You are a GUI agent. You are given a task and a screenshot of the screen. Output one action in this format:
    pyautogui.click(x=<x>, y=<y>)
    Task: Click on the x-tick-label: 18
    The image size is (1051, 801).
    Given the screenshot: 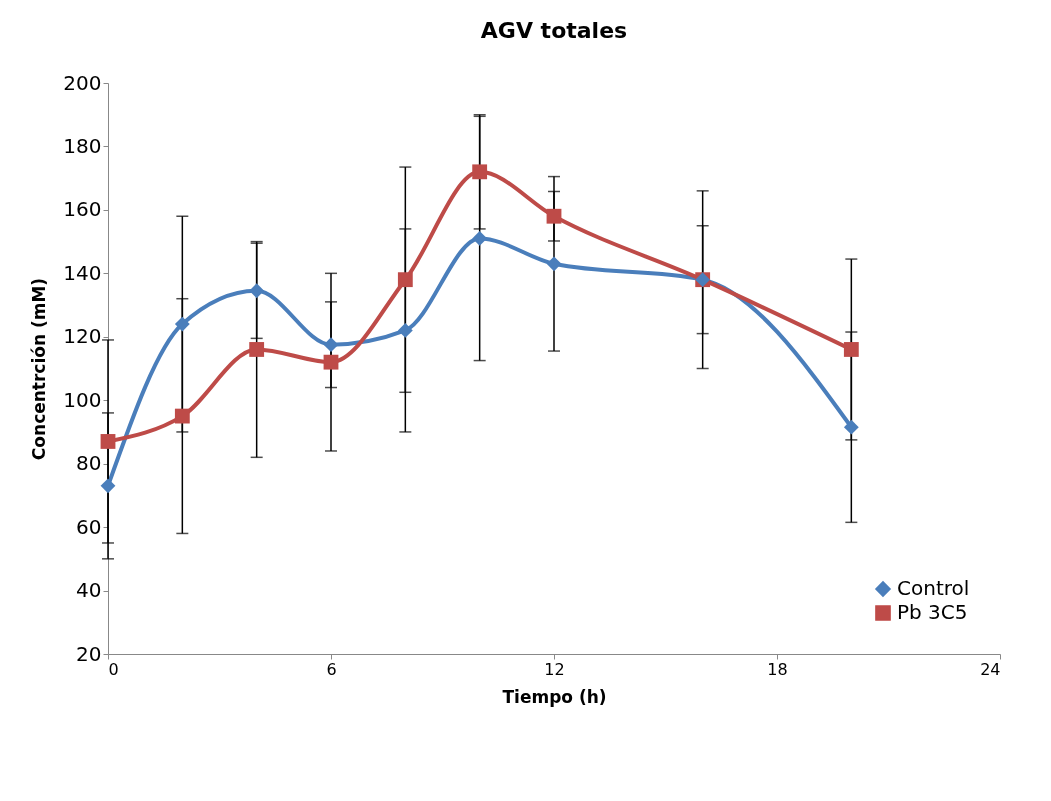 What is the action you would take?
    pyautogui.click(x=777, y=669)
    